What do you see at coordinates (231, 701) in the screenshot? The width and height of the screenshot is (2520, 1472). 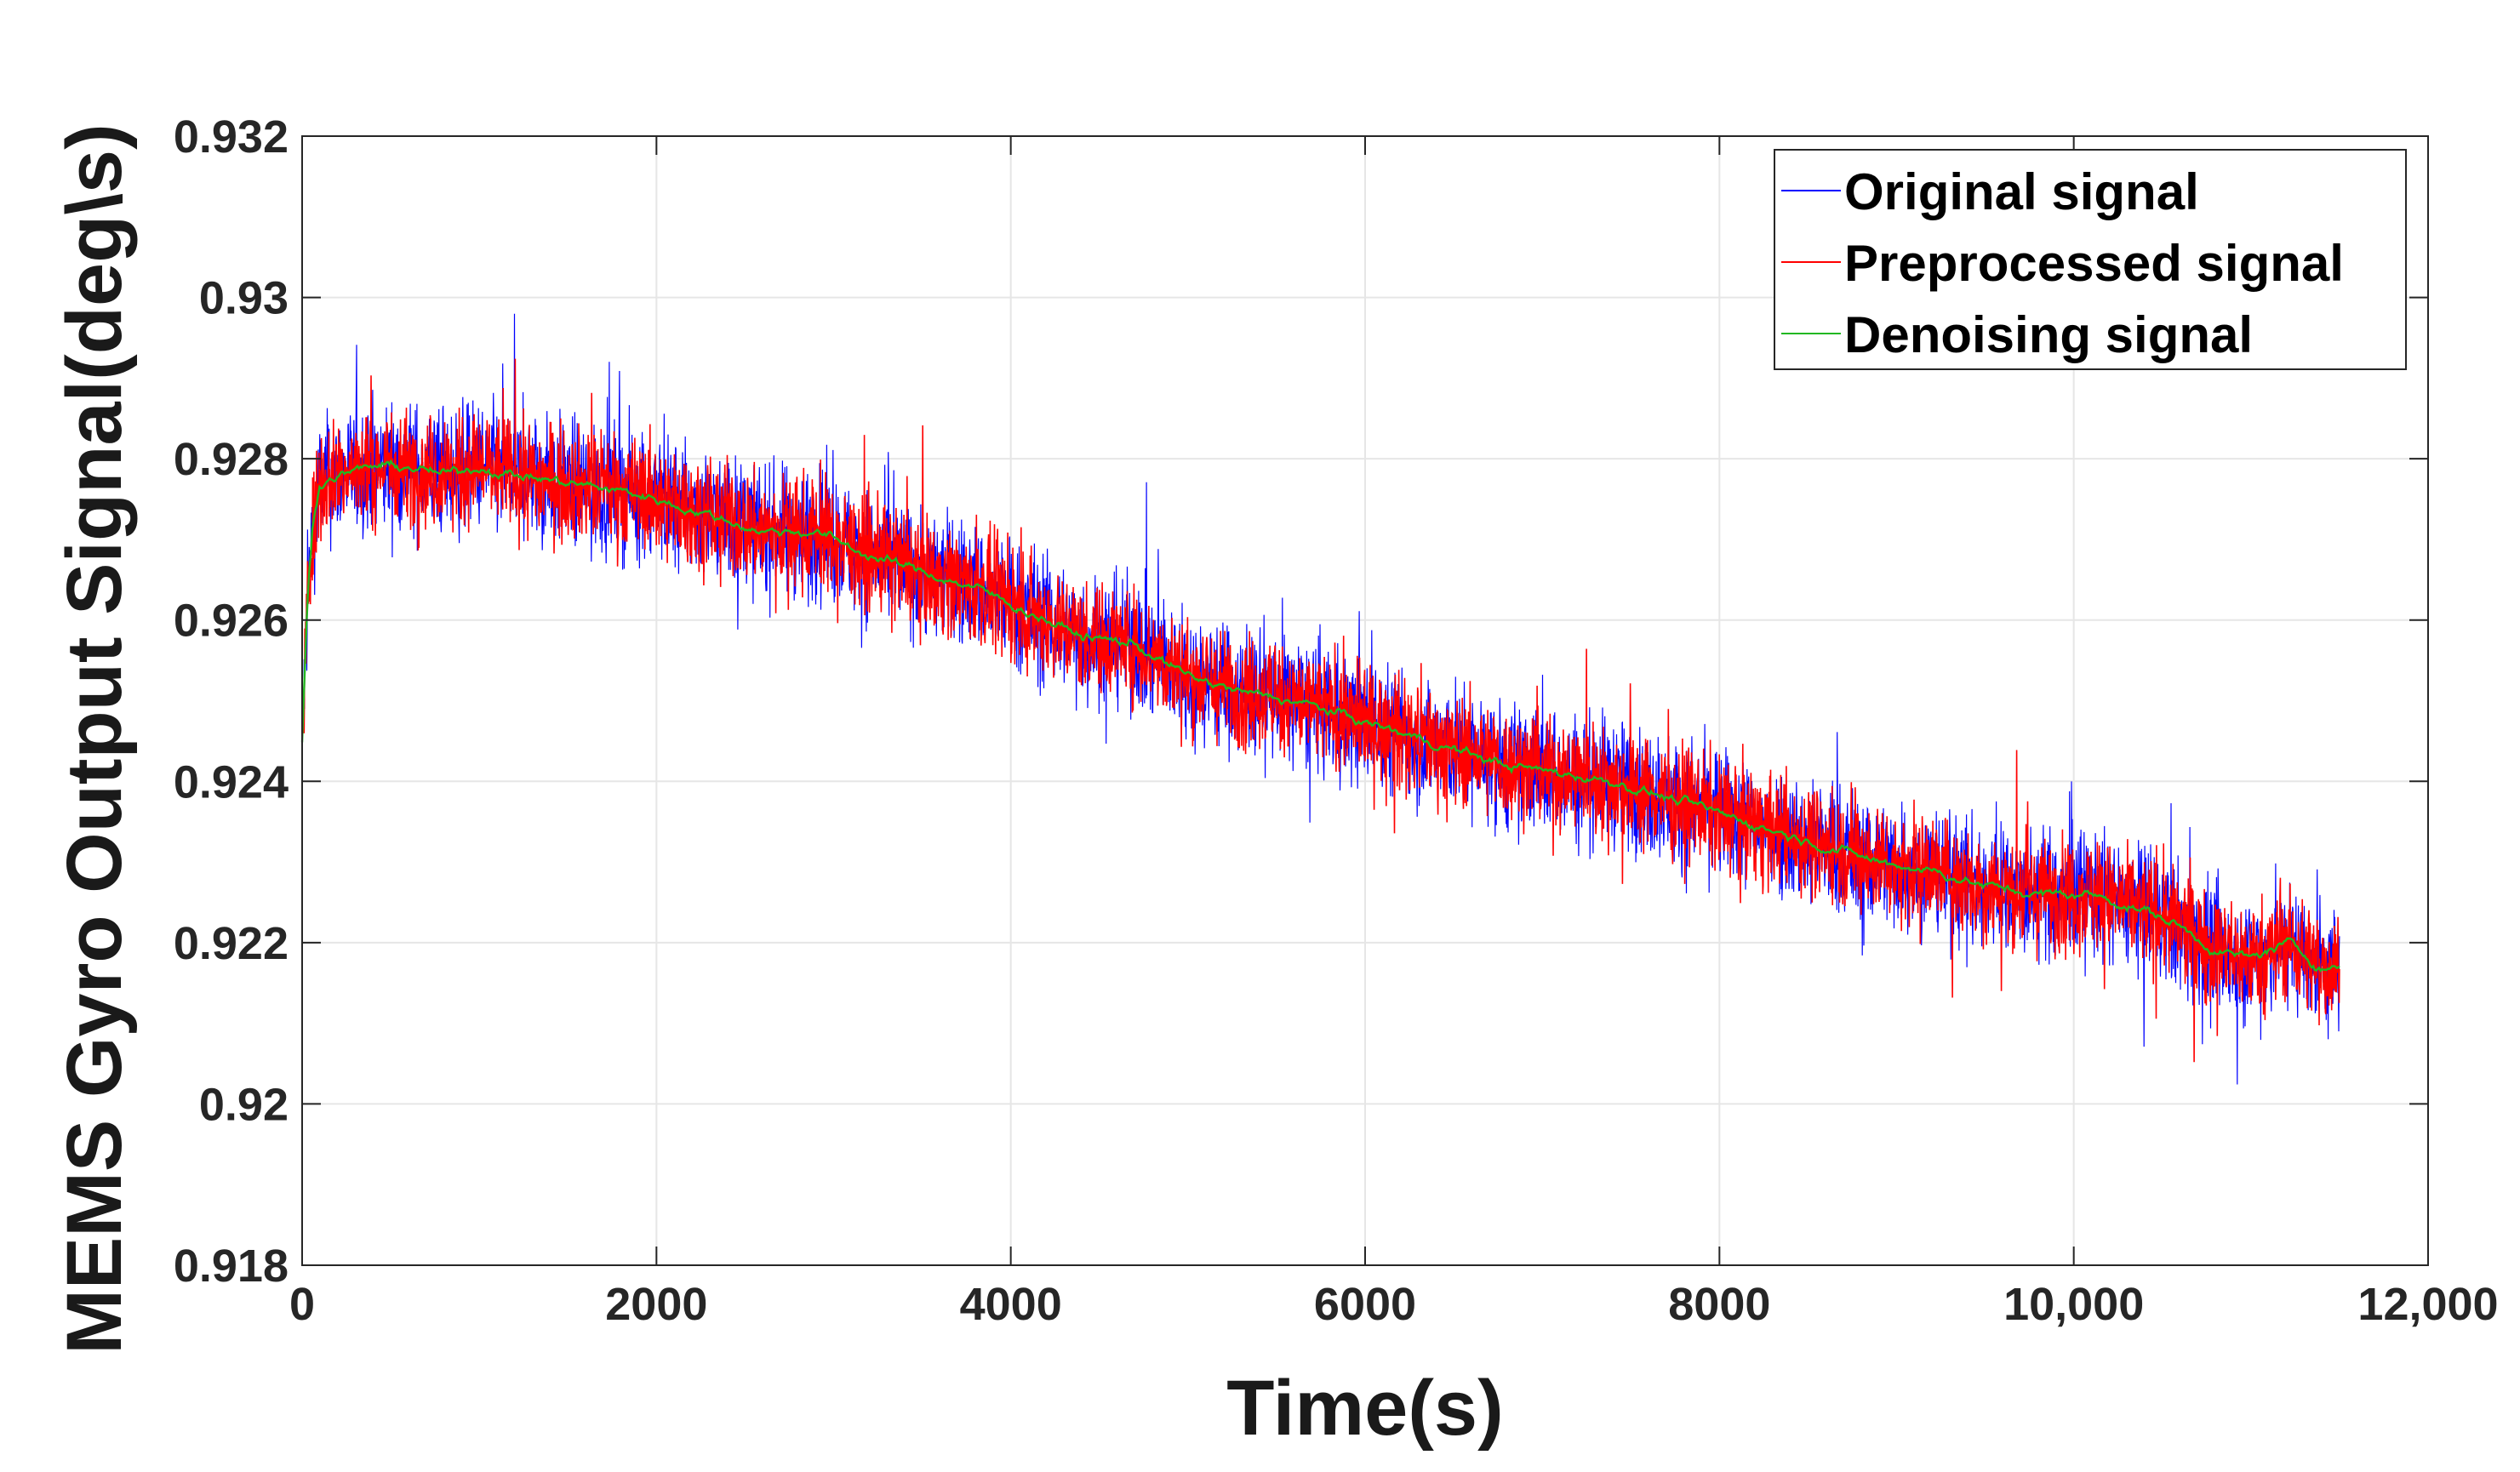 I see `y-axis-tick-labels: 0.918 0.92 0.922 0.924 0.926 0.928 0.93 0.932` at bounding box center [231, 701].